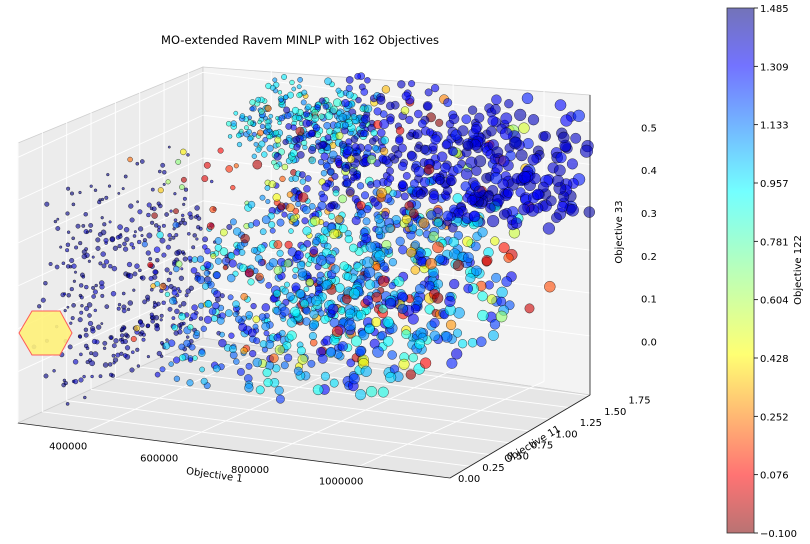 Image resolution: width=810 pixels, height=544 pixels. What do you see at coordinates (774, 301) in the screenshot?
I see `colorbar-tick-label: 0.604` at bounding box center [774, 301].